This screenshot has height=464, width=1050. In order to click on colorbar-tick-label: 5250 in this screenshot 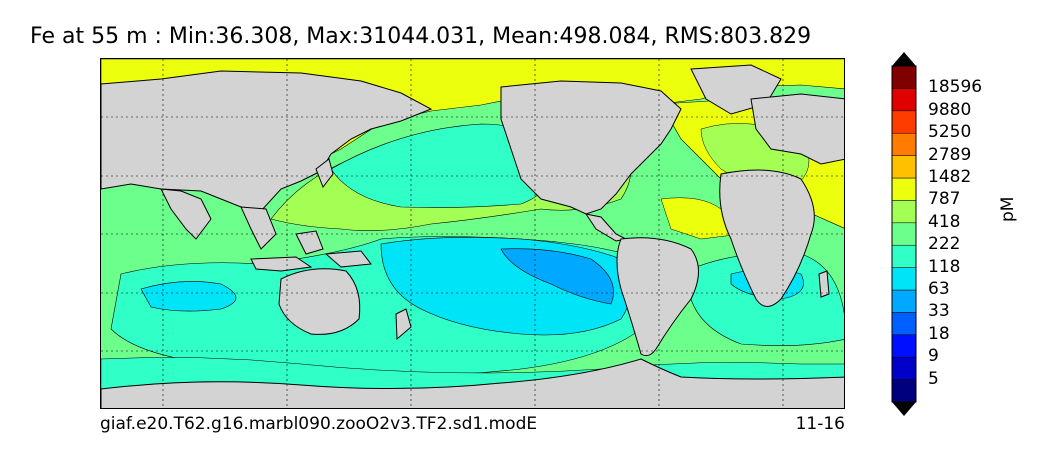, I will do `click(950, 132)`.